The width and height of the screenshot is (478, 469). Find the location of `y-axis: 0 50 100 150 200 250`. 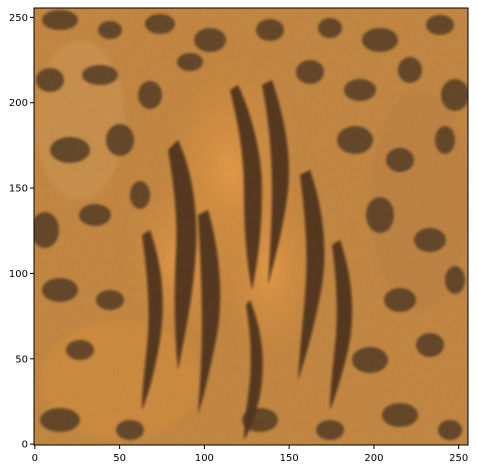

y-axis: 0 50 100 150 200 250 is located at coordinates (21, 232).